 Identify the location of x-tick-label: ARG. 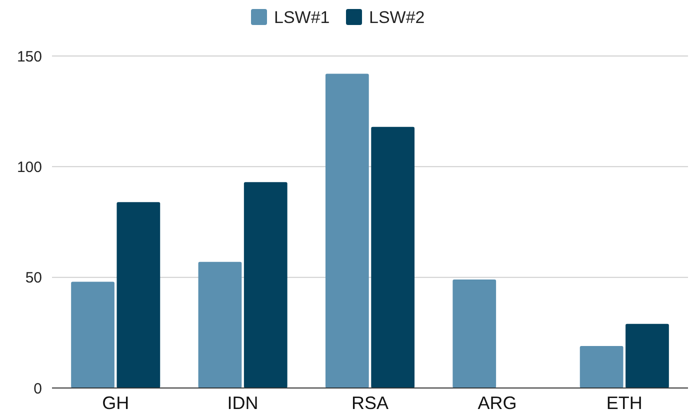
(497, 403).